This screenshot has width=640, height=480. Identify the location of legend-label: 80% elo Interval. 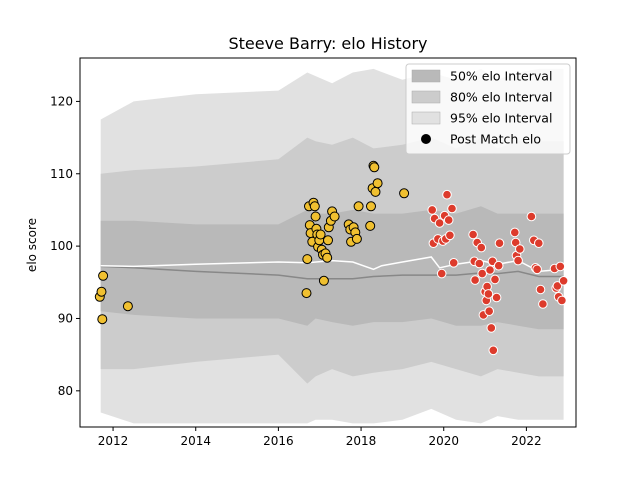
(501, 97).